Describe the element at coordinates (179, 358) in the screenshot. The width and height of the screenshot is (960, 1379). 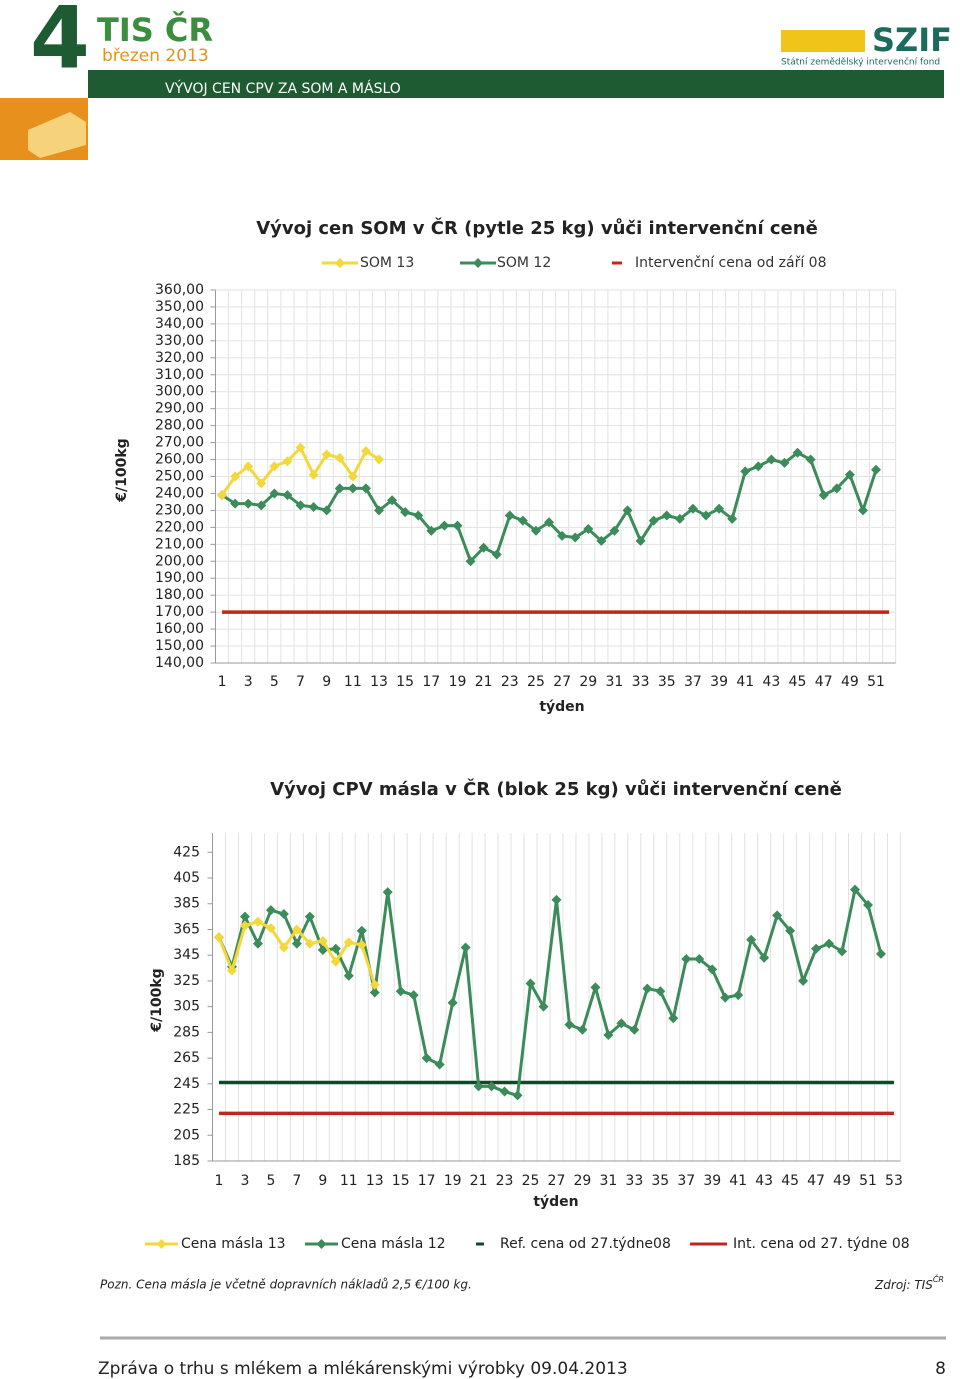
I see `y-tick-label: 320,00` at that location.